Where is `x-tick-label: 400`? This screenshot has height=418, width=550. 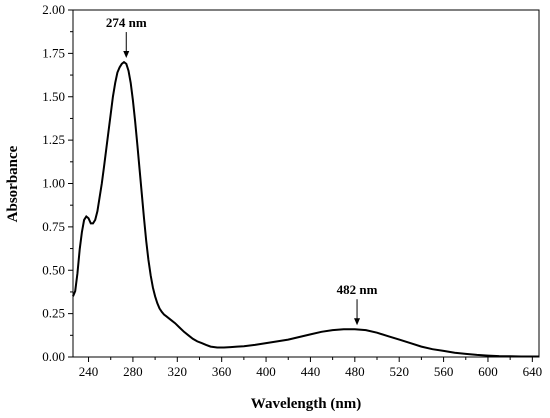
x-tick-label: 400 is located at coordinates (266, 371).